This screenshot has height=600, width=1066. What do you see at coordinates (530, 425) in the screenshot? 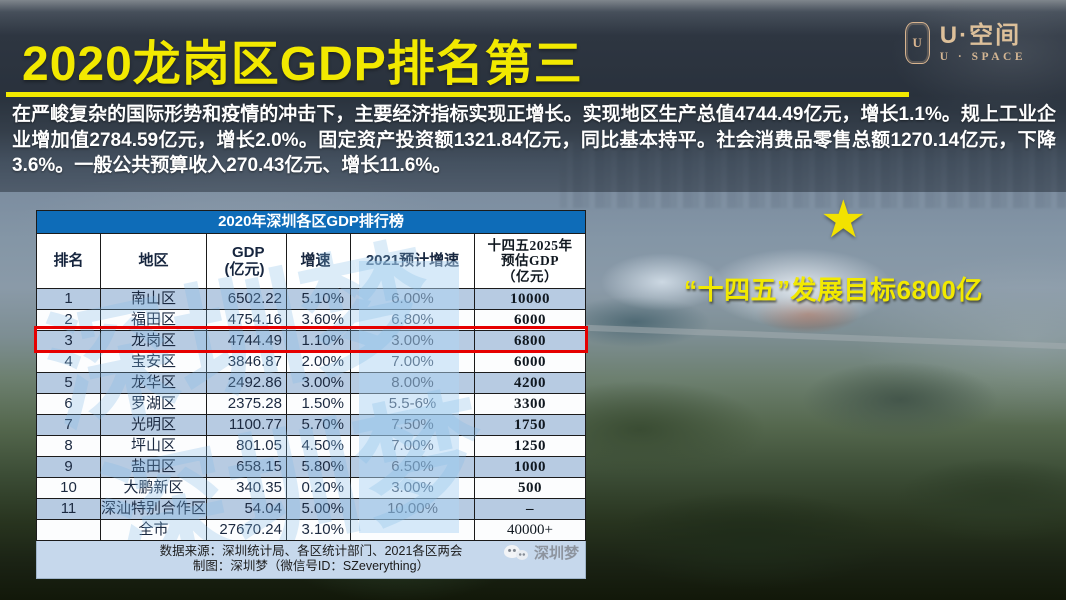
I see `cell-est2025: 1750` at bounding box center [530, 425].